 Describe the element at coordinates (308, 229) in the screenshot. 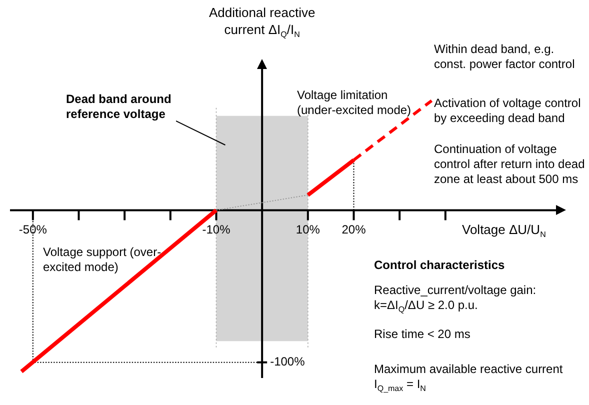

I see `x-tick-label: 10%` at that location.